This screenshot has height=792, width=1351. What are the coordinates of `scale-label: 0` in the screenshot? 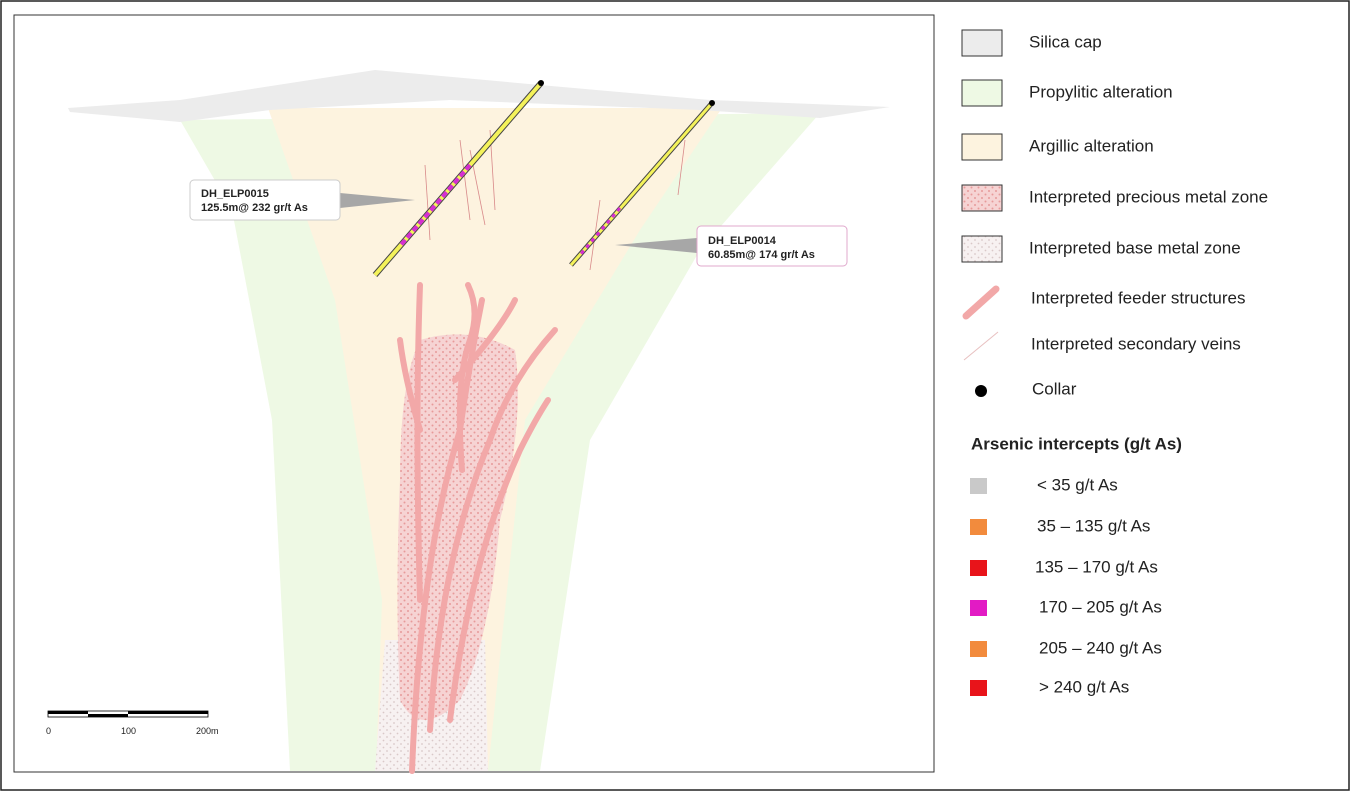 It's located at (48, 731).